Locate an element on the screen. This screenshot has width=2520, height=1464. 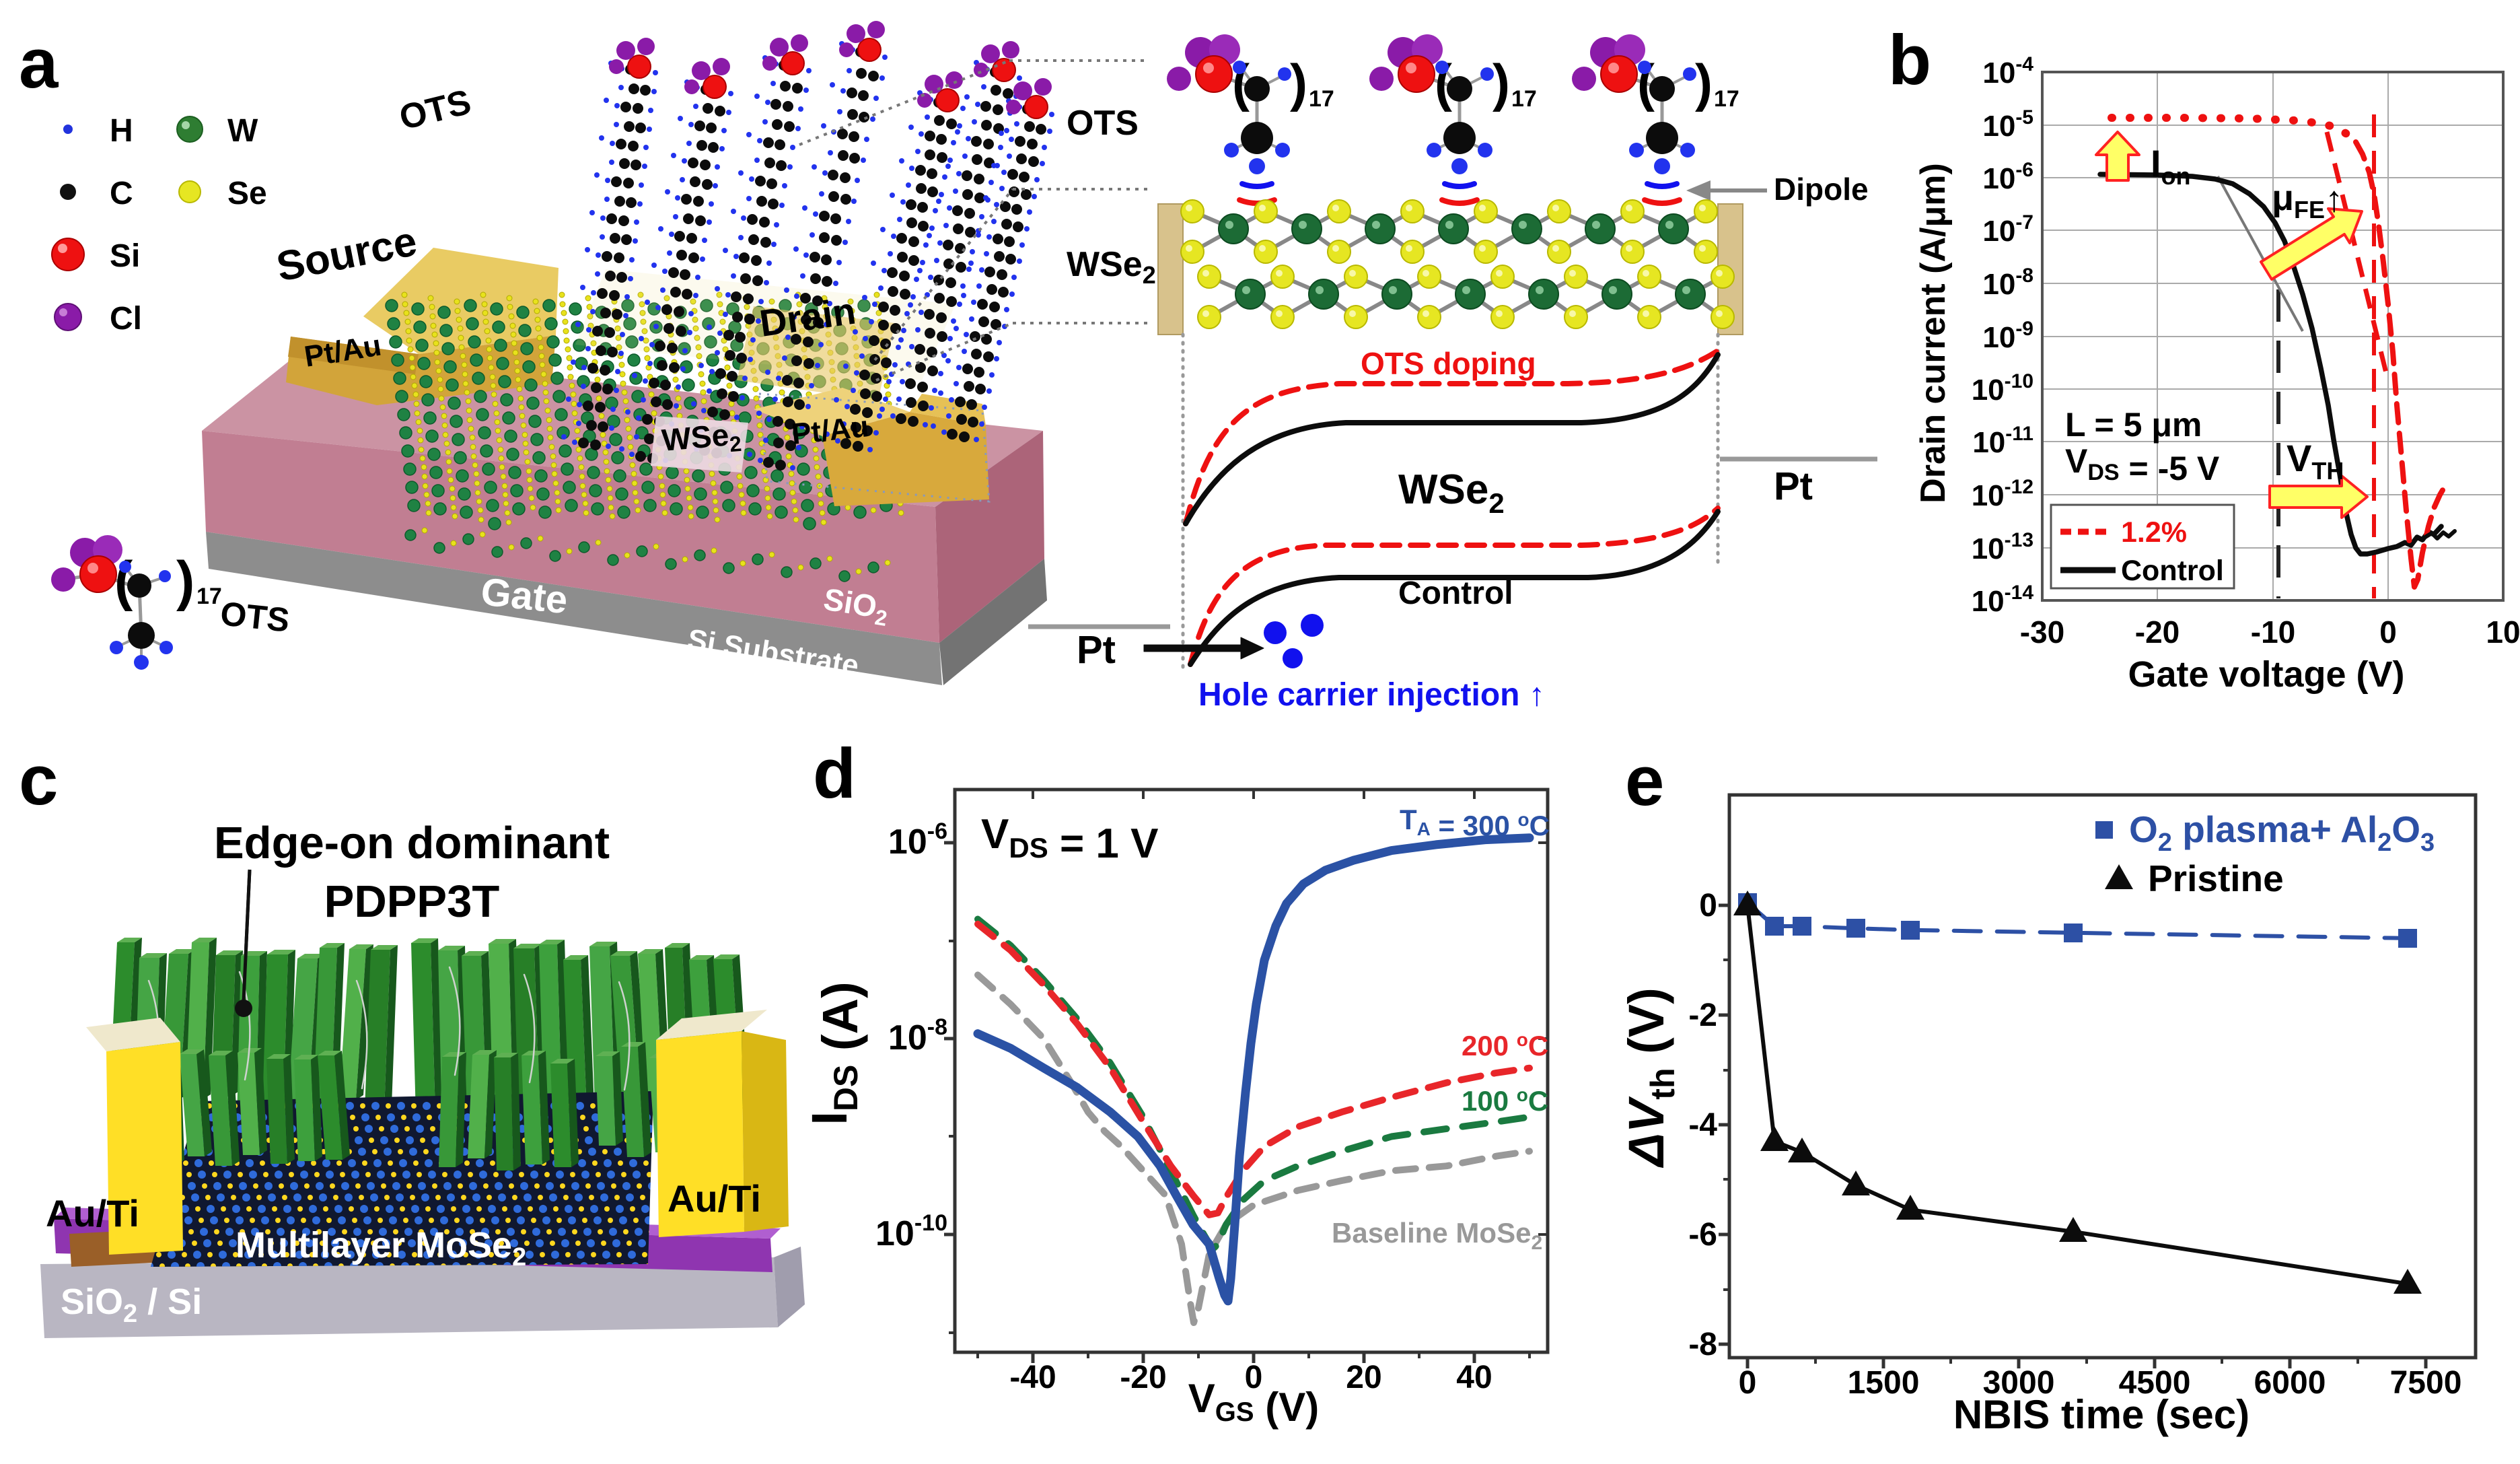
svg-text: Se is located at coordinates (247, 194).